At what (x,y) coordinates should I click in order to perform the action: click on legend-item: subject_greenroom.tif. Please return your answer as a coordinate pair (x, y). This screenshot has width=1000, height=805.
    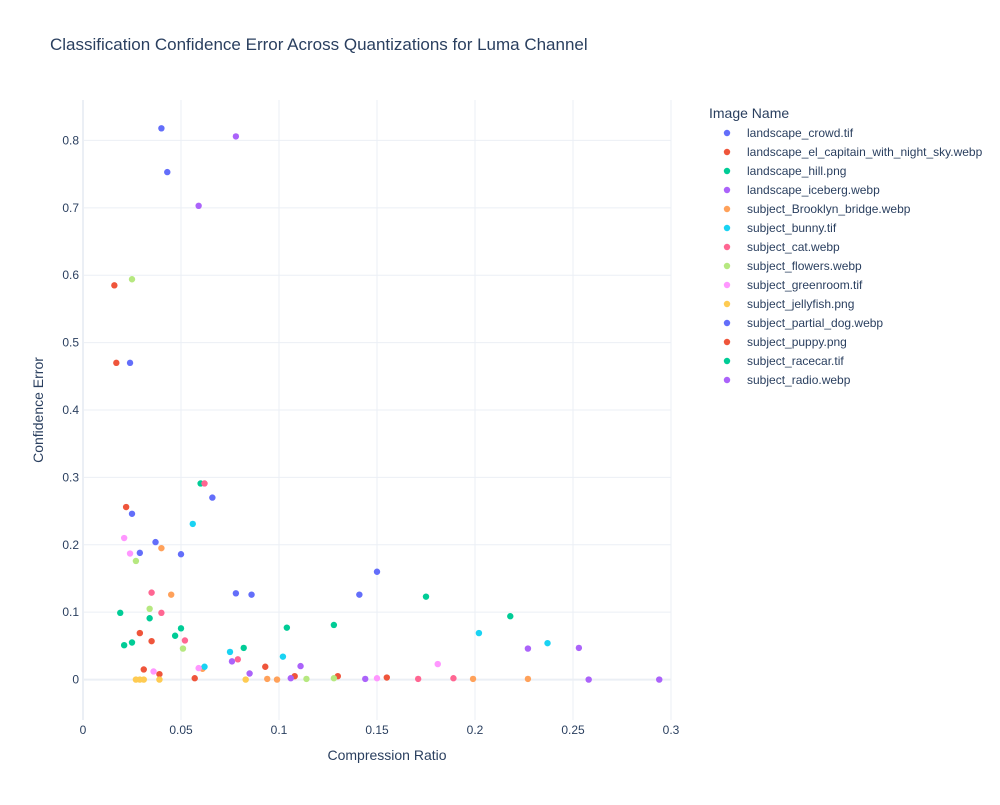
    Looking at the image, I should click on (793, 285).